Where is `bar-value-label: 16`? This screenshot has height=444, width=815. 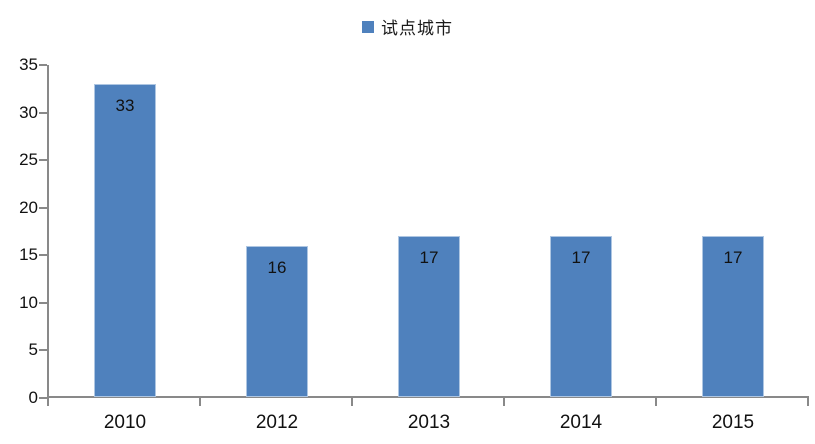 bar-value-label: 16 is located at coordinates (277, 267).